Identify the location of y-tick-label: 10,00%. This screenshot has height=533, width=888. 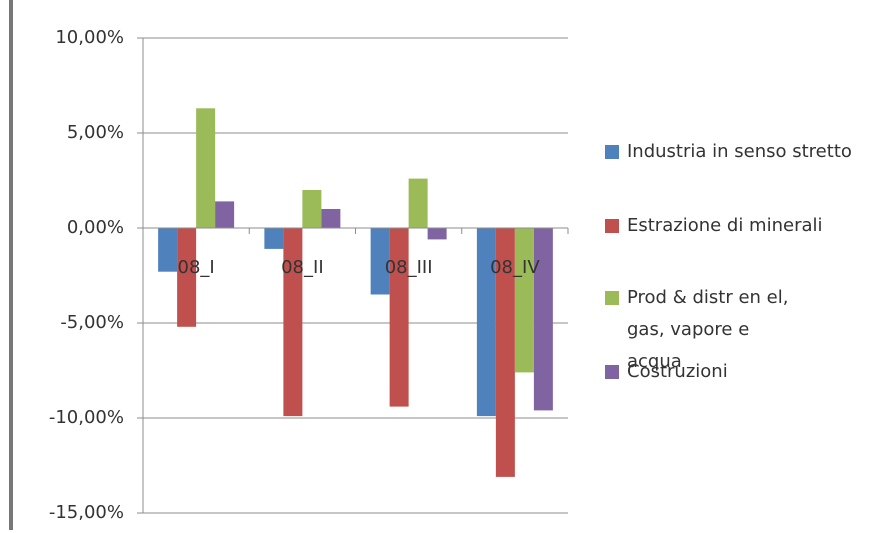
(89, 37).